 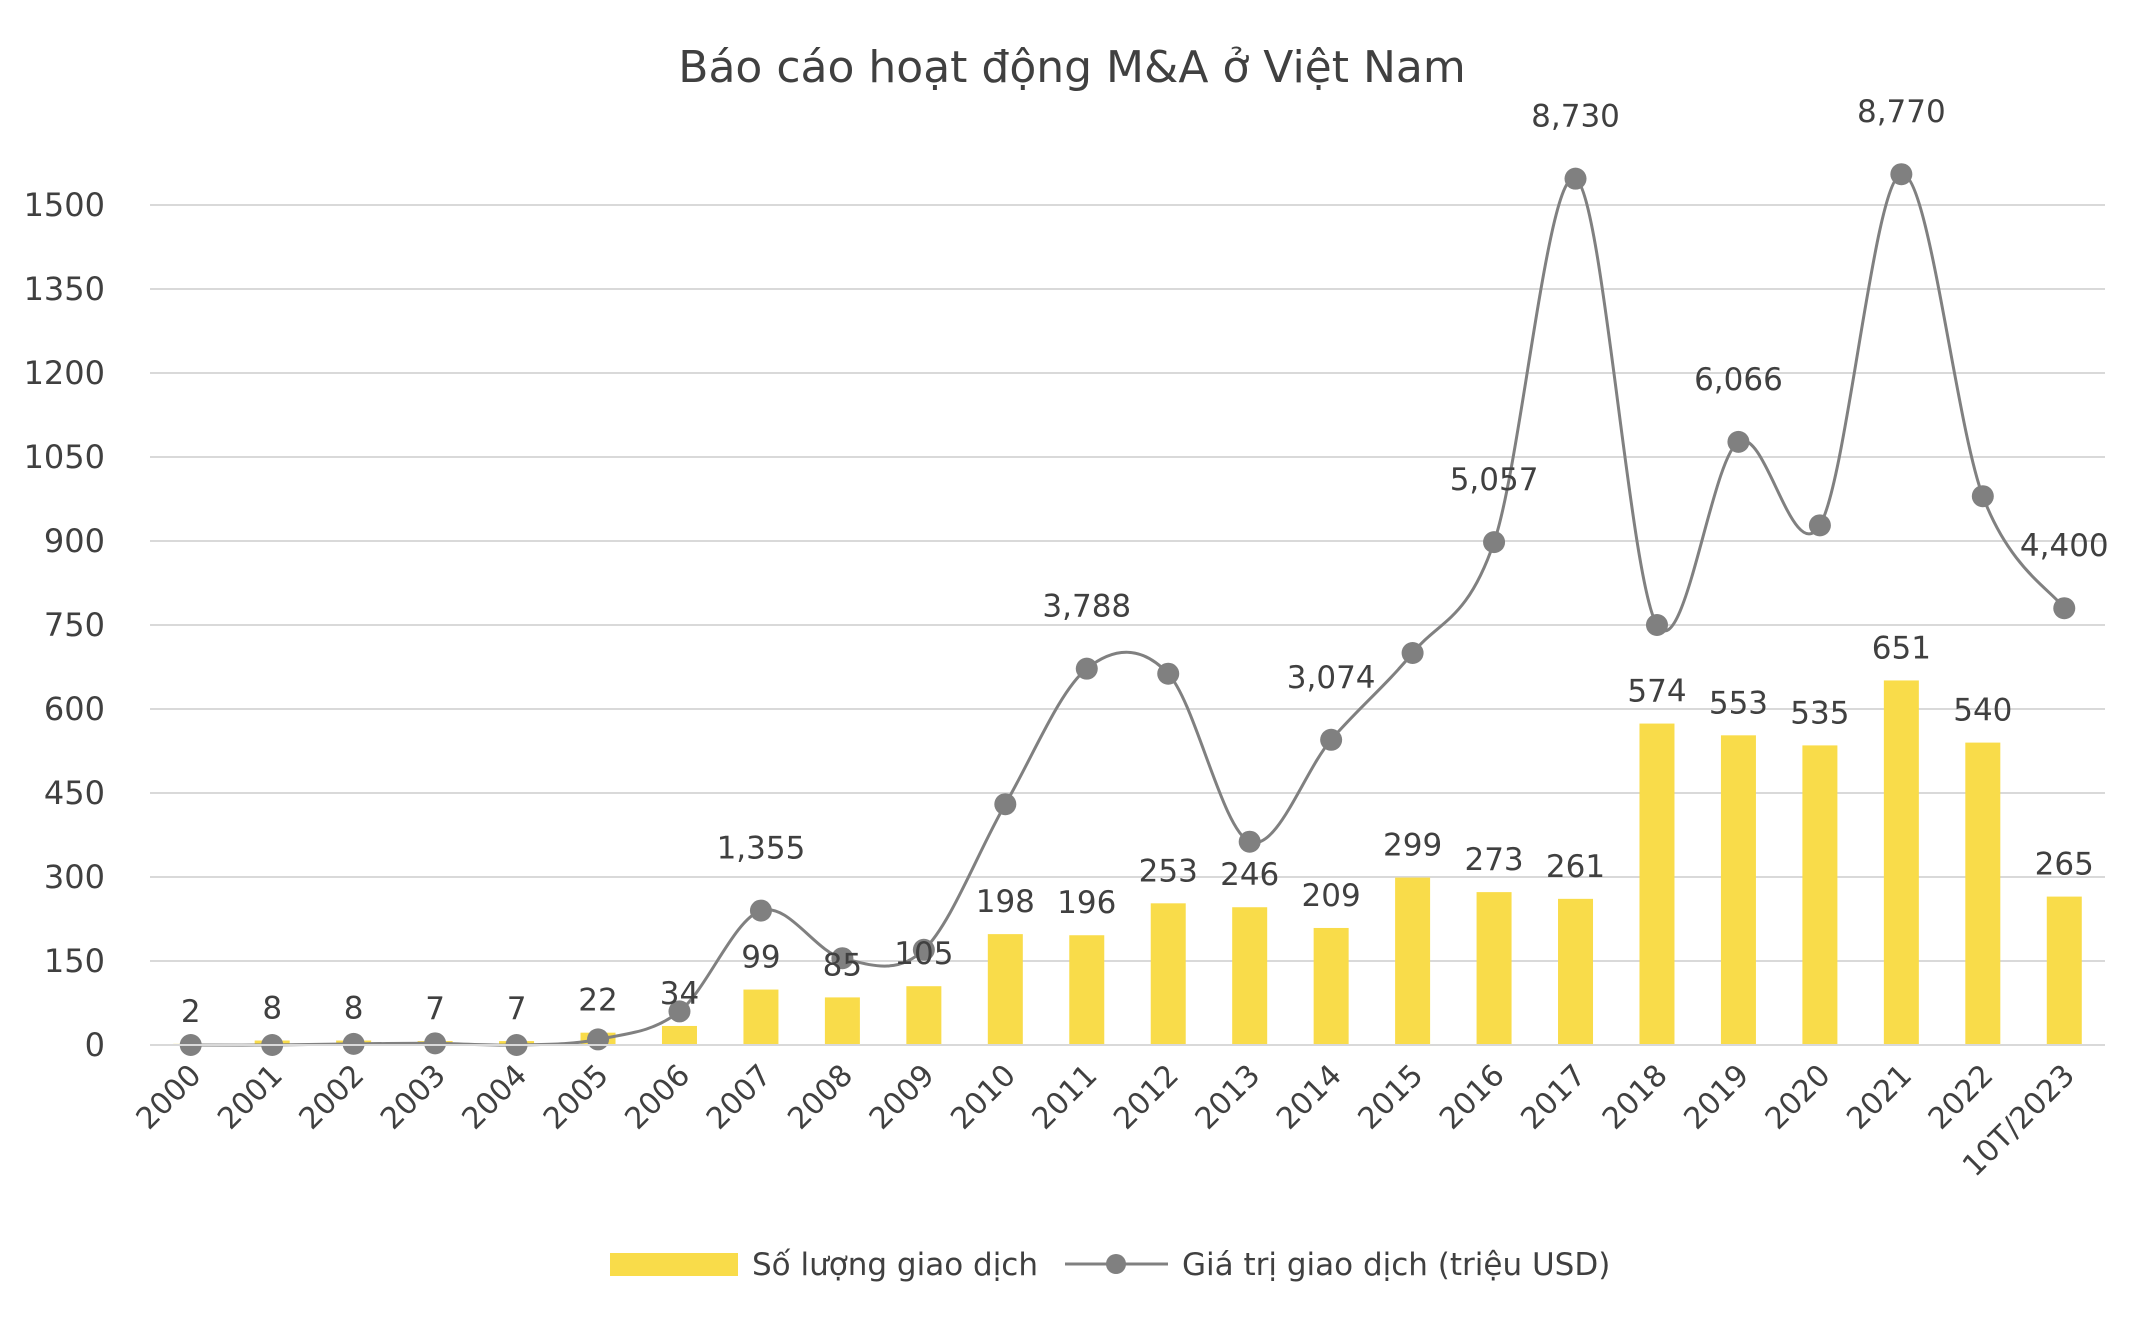 I want to click on bar-value-label: 105, so click(x=923, y=954).